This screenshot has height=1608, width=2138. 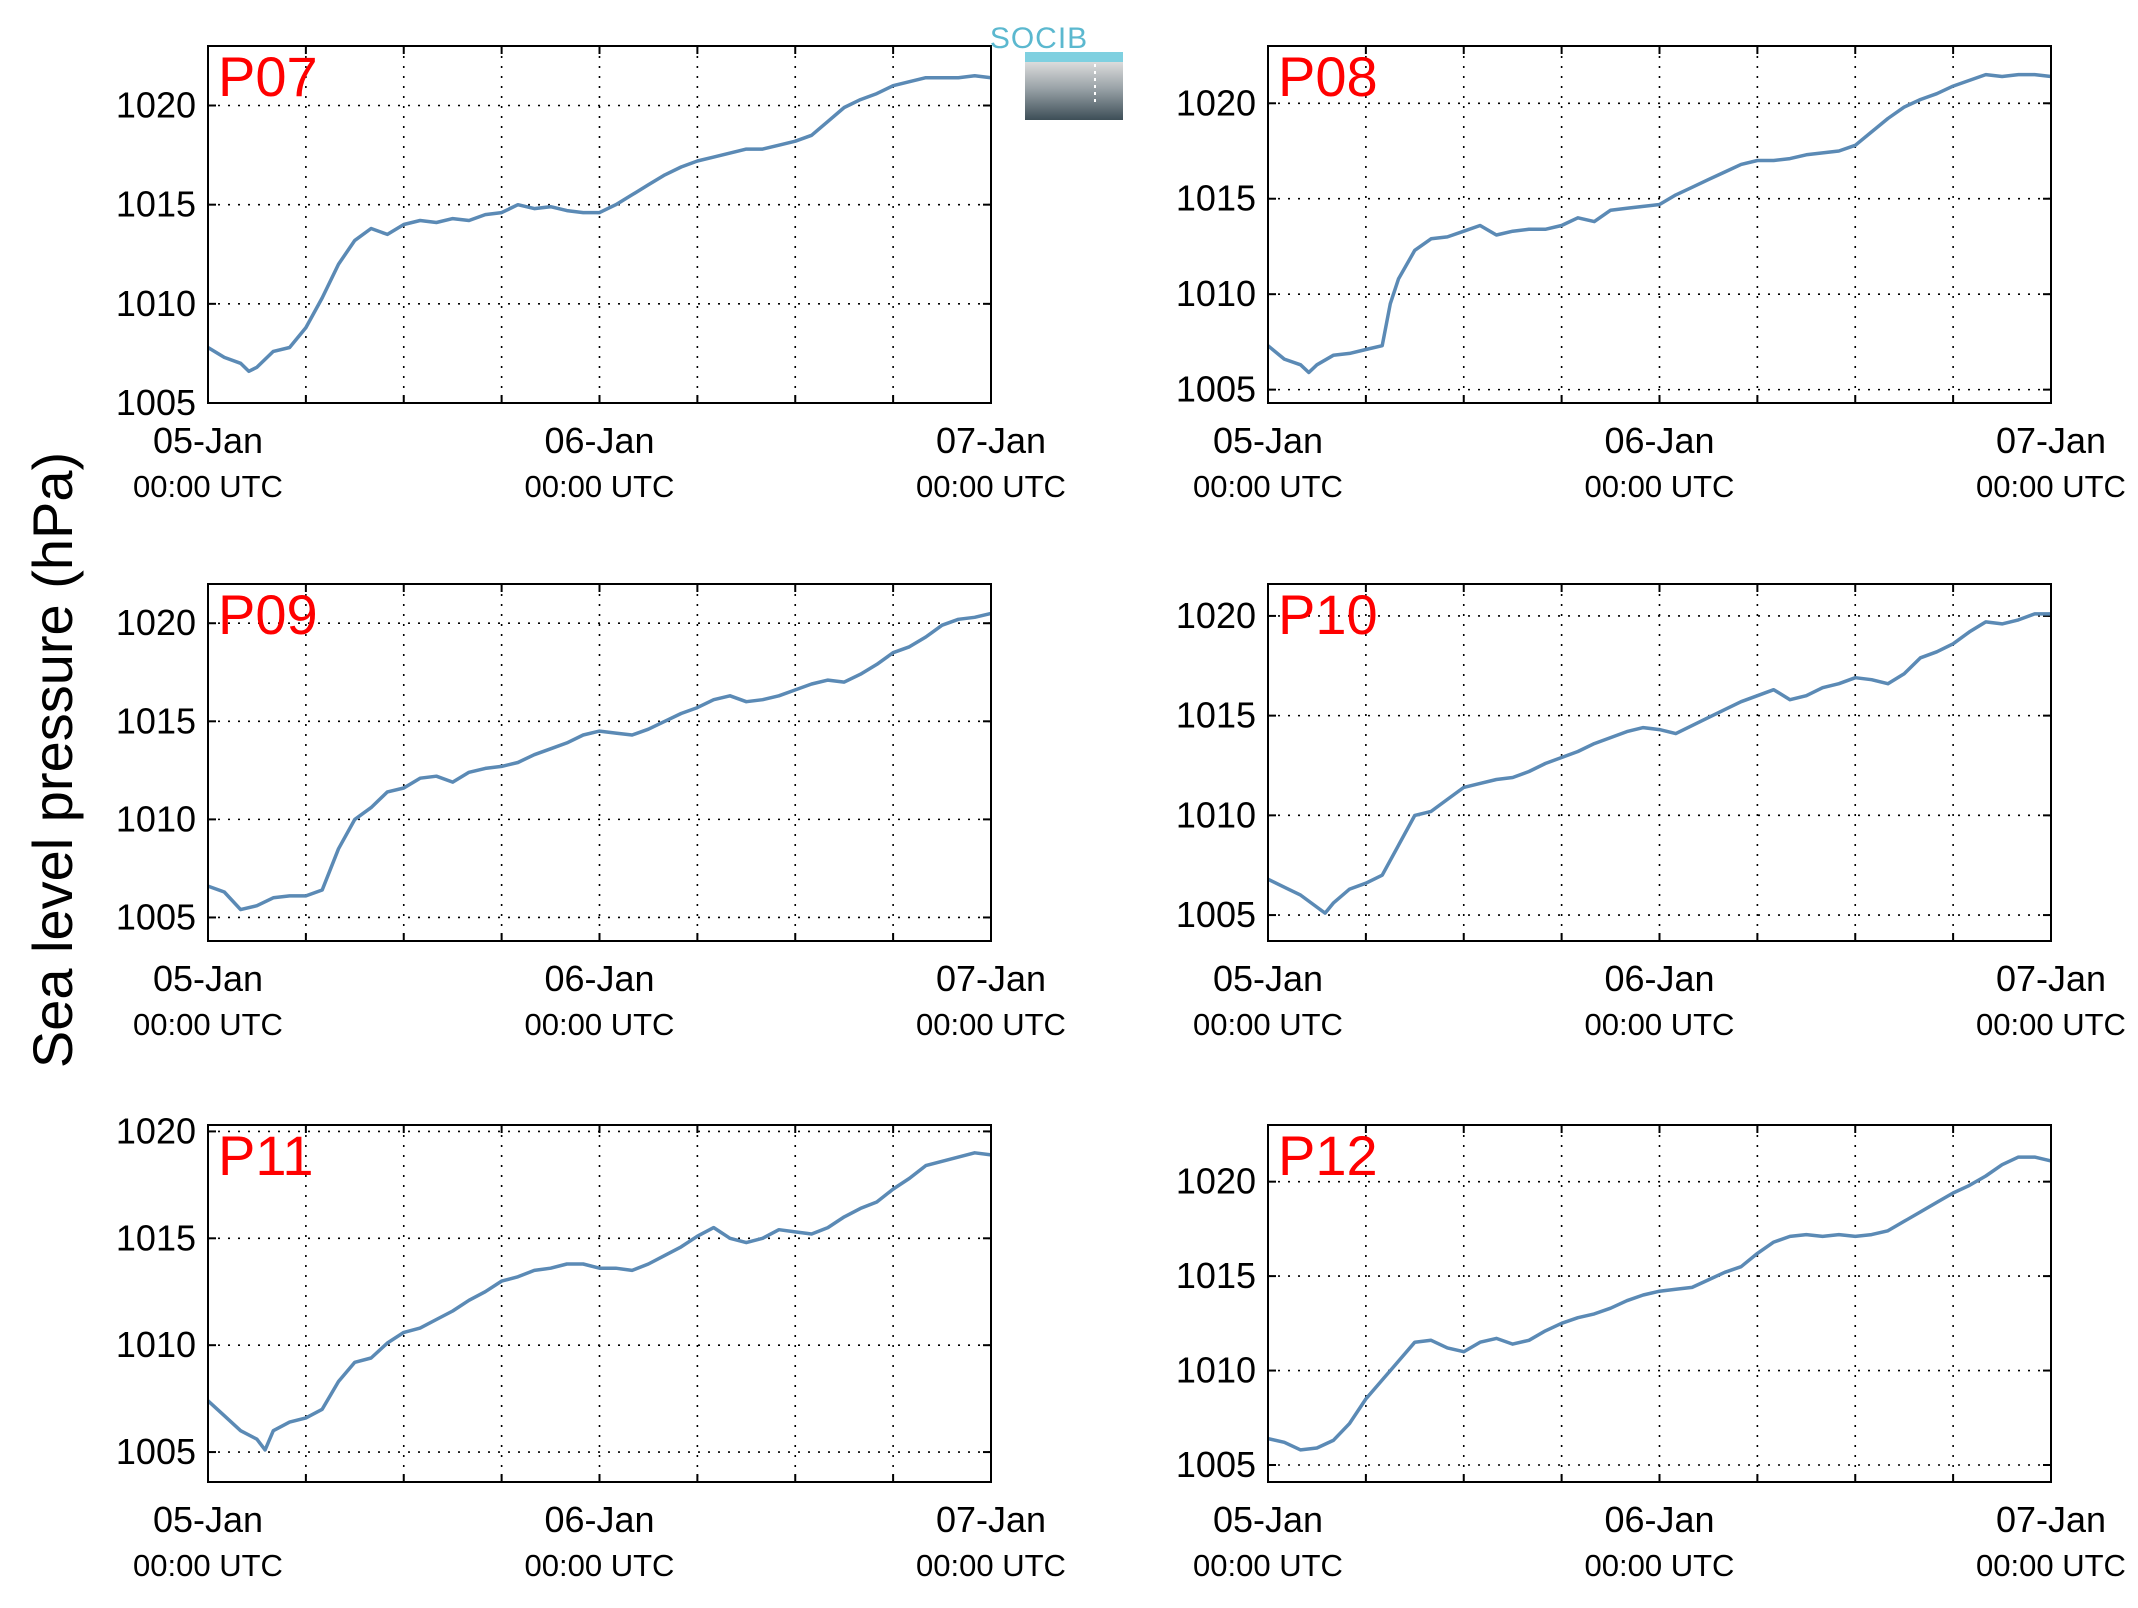 I want to click on y-axis-label: Sea level pressure (hPa), so click(x=52, y=760).